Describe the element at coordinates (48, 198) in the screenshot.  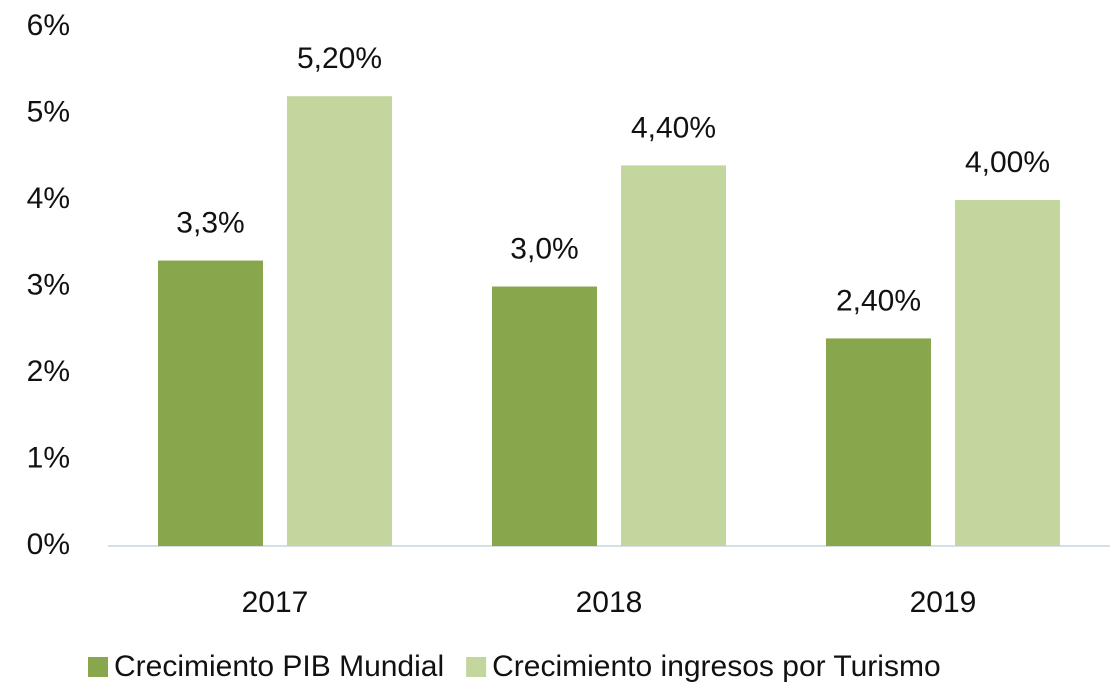
I see `y-tick-label: 4%` at that location.